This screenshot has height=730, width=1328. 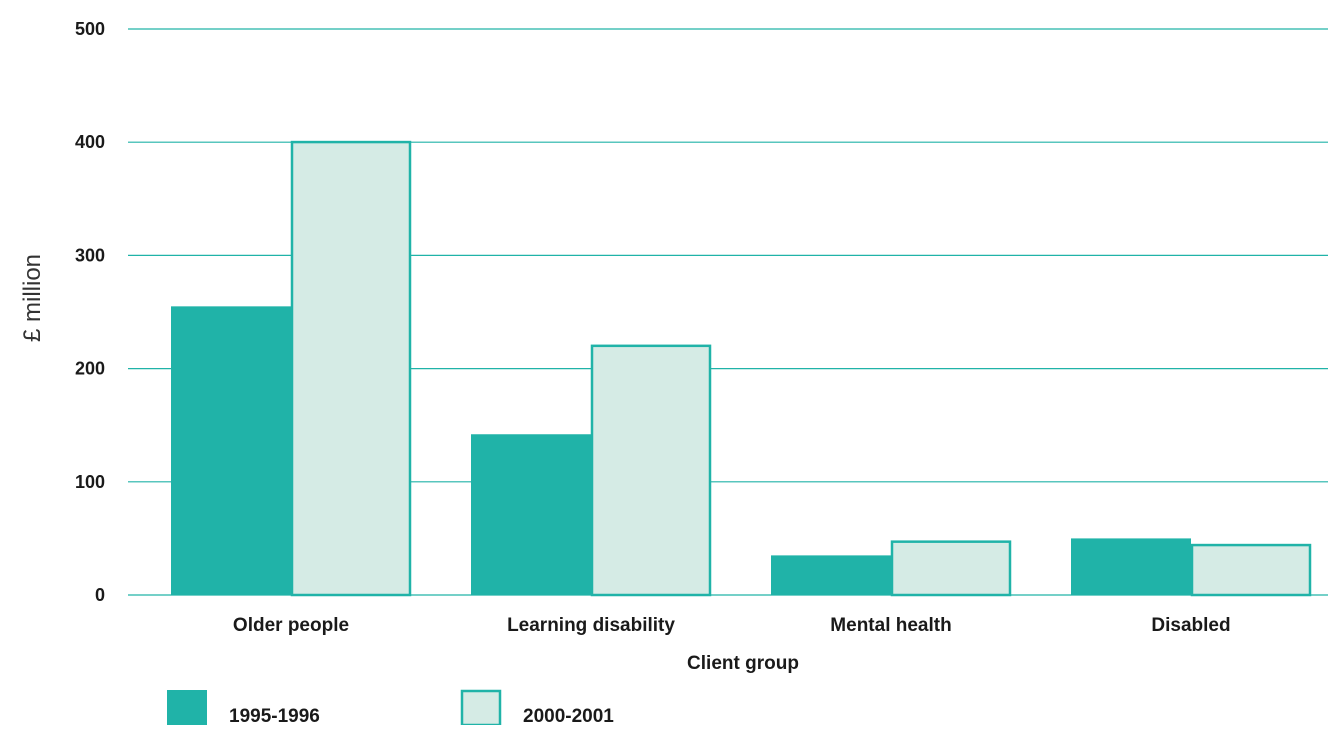 I want to click on y-axis-title: £ million, so click(x=32, y=298).